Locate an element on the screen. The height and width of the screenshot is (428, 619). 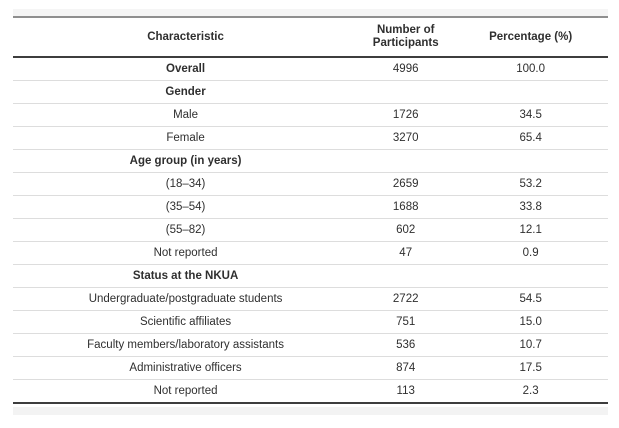
cell-characteristic: (35–54) is located at coordinates (186, 207).